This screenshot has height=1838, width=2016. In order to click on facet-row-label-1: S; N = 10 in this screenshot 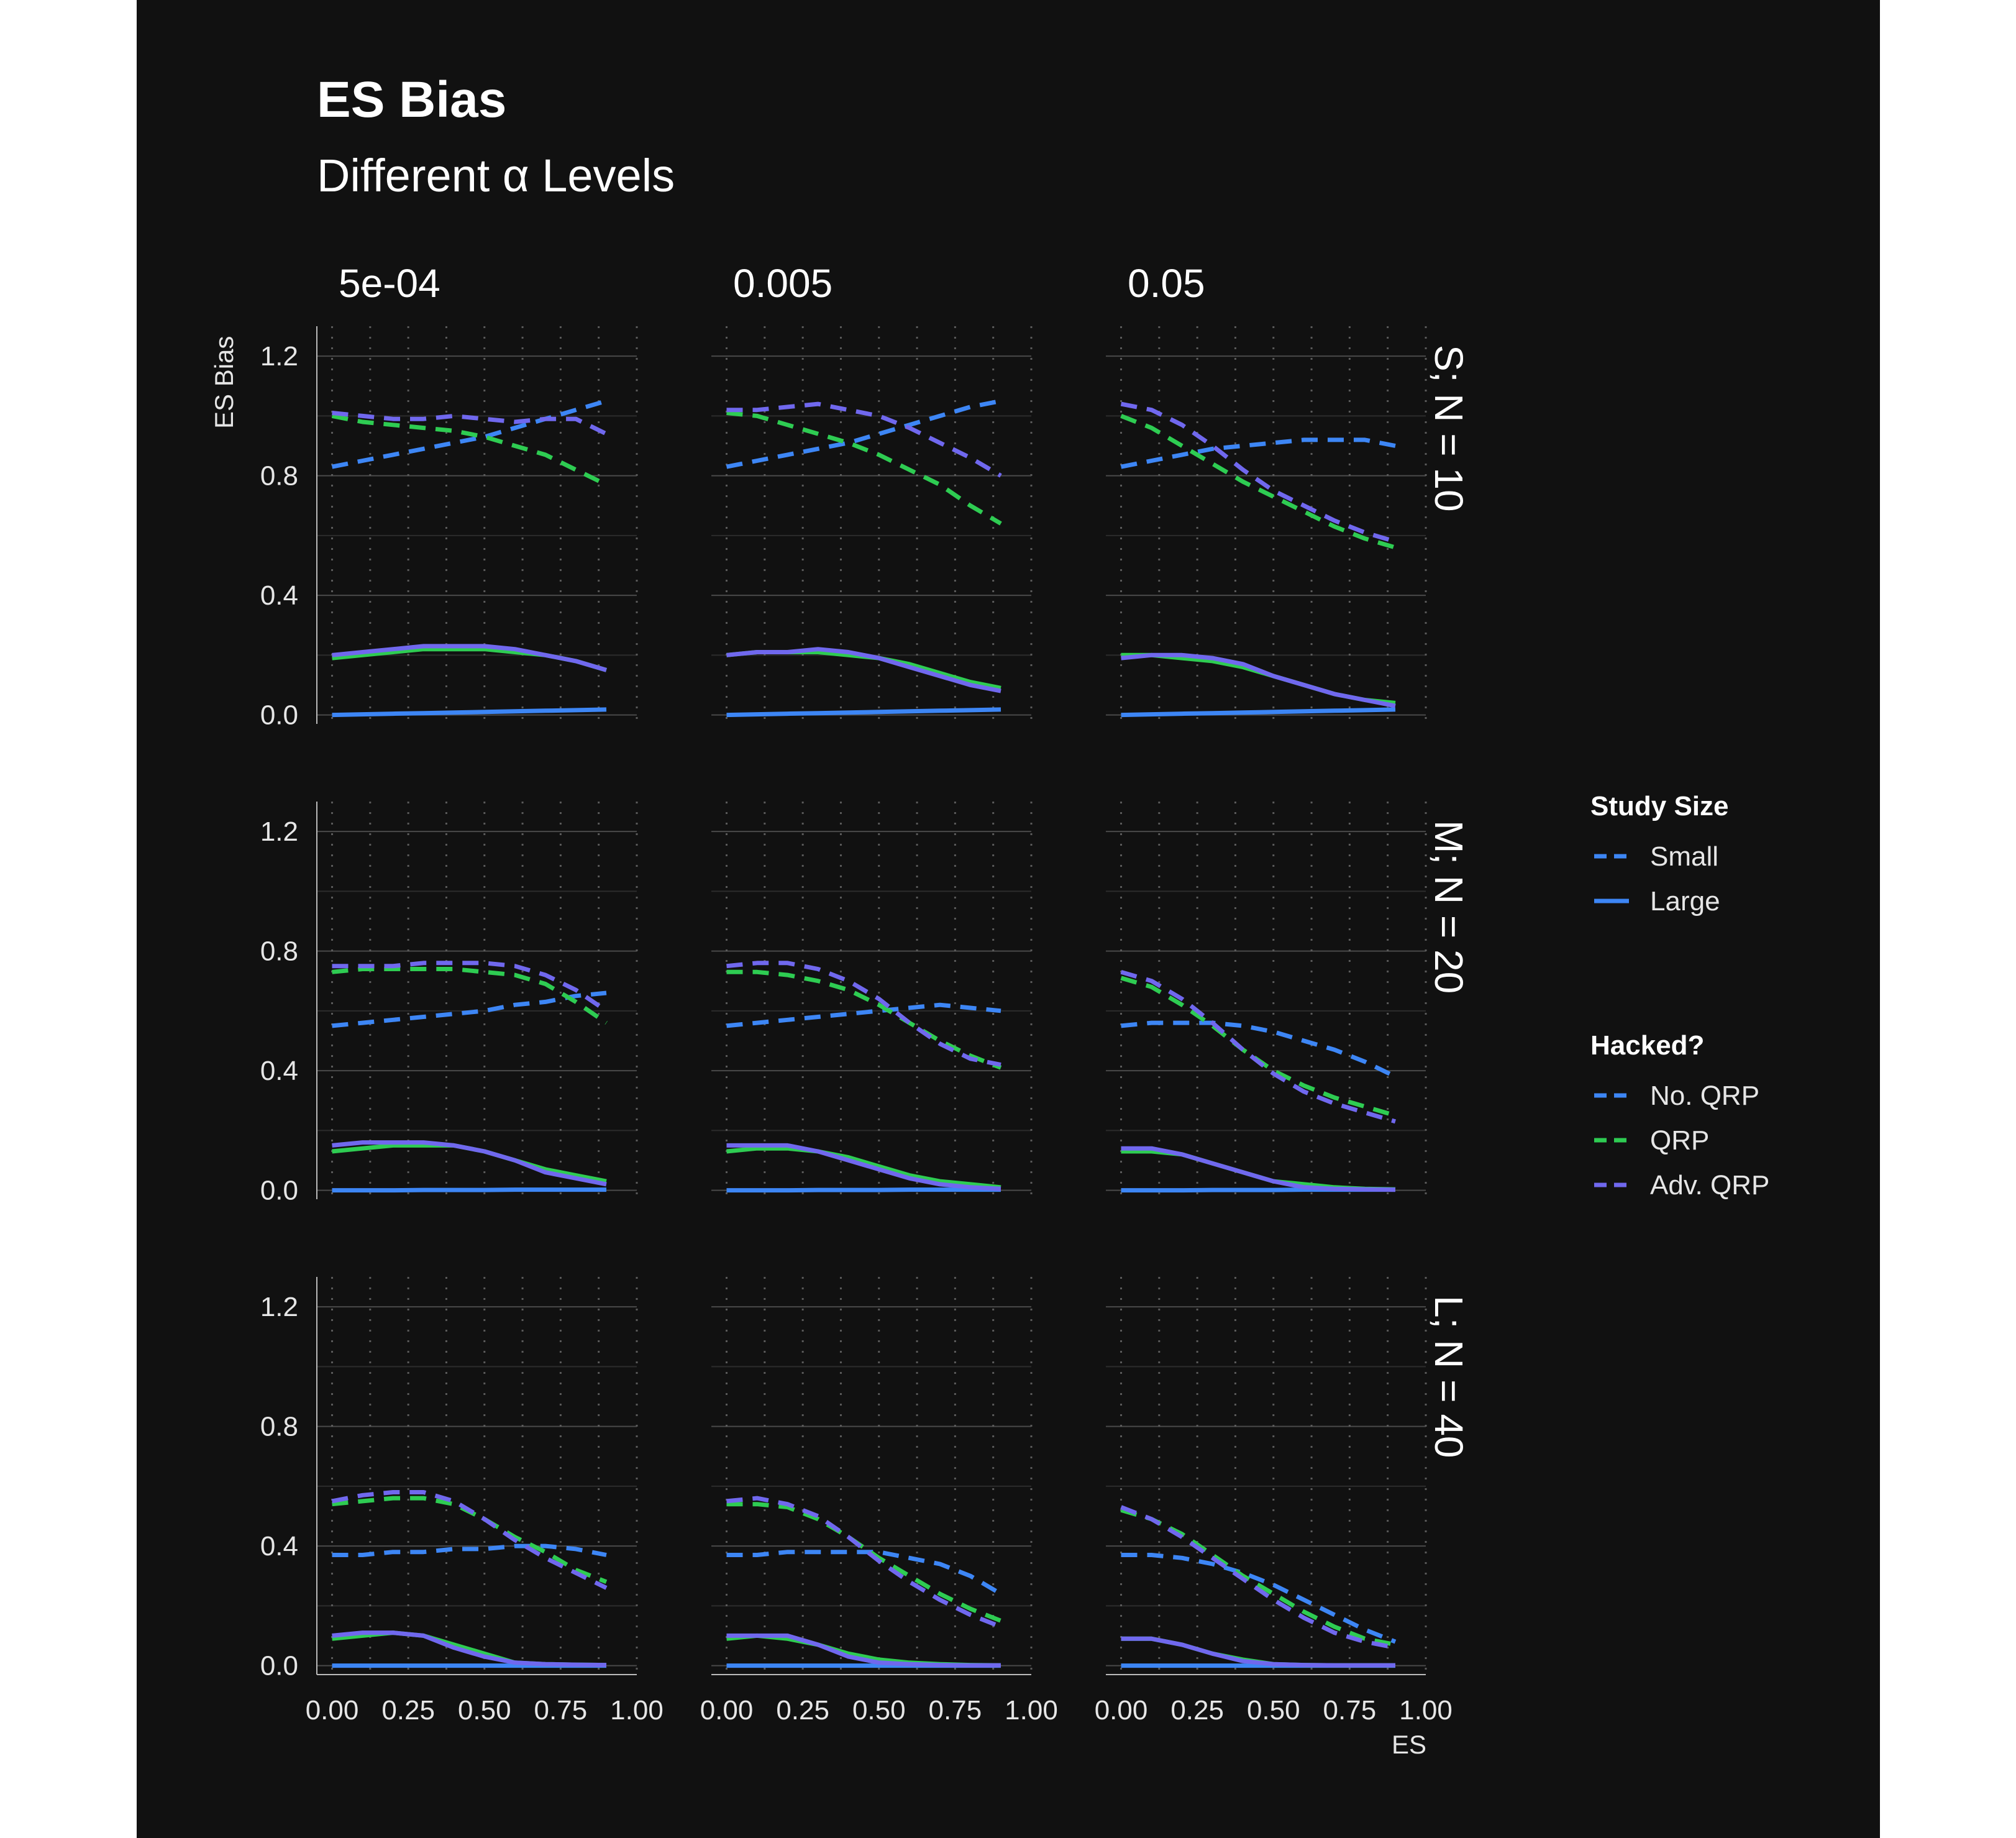, I will do `click(1448, 428)`.